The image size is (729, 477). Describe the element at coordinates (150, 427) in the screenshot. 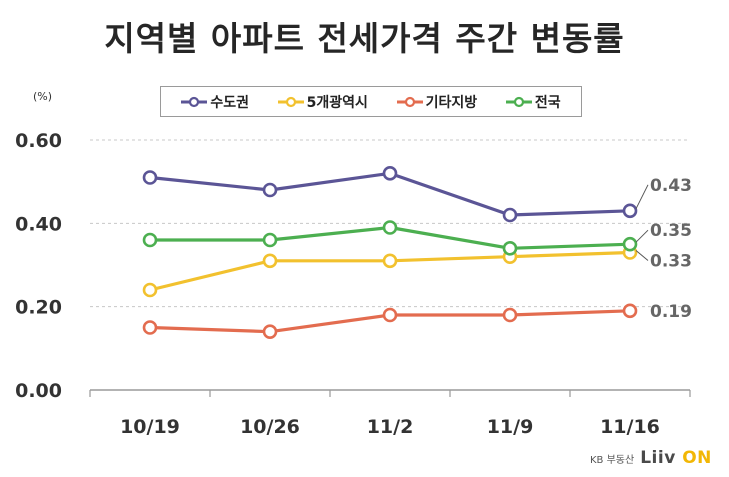

I see `x-tick-label: 10/19` at that location.